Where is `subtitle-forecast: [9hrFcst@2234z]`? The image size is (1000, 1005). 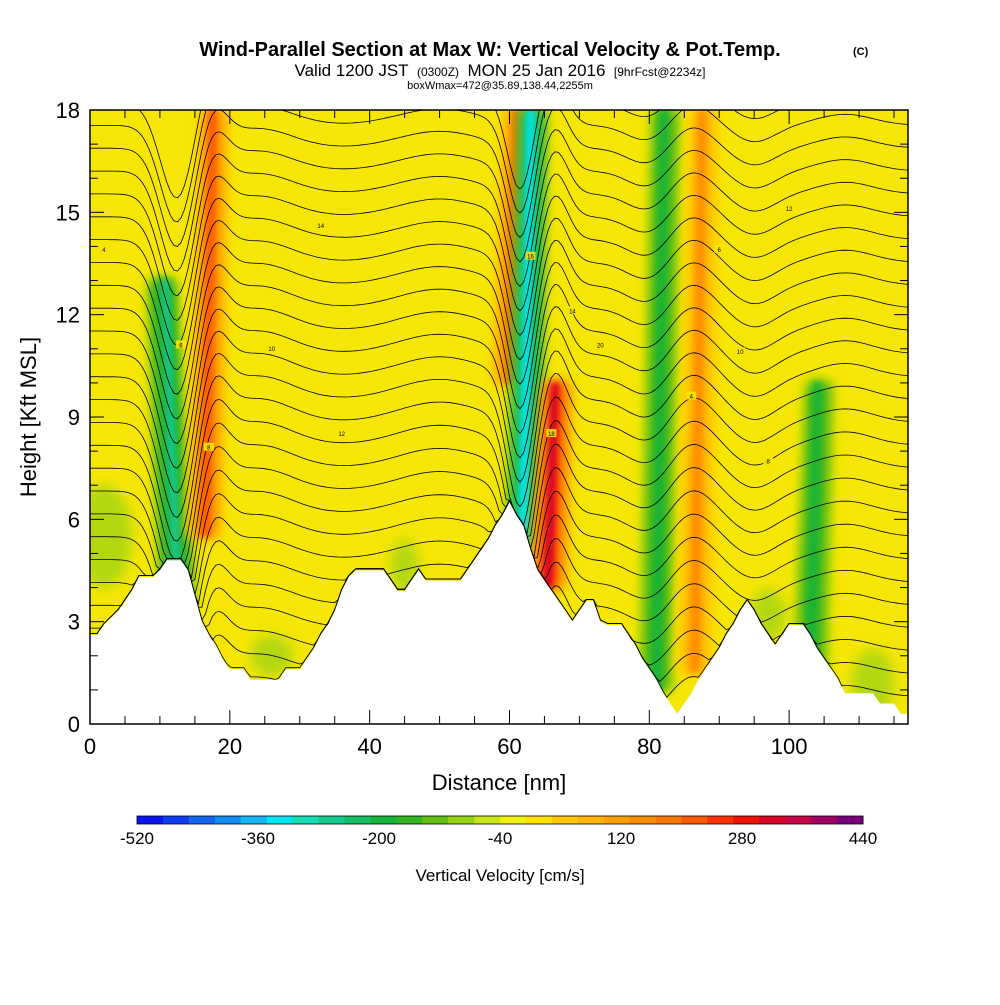
subtitle-forecast: [9hrFcst@2234z] is located at coordinates (660, 72).